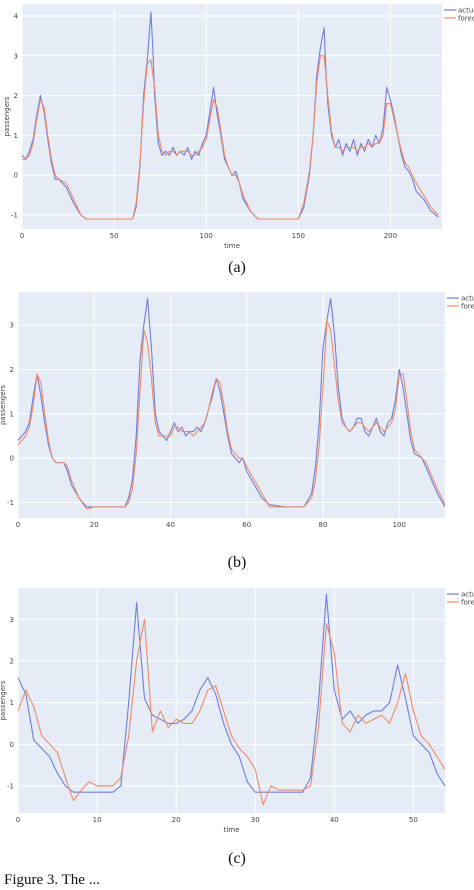 This screenshot has height=890, width=474. I want to click on caption-b: (b), so click(237, 562).